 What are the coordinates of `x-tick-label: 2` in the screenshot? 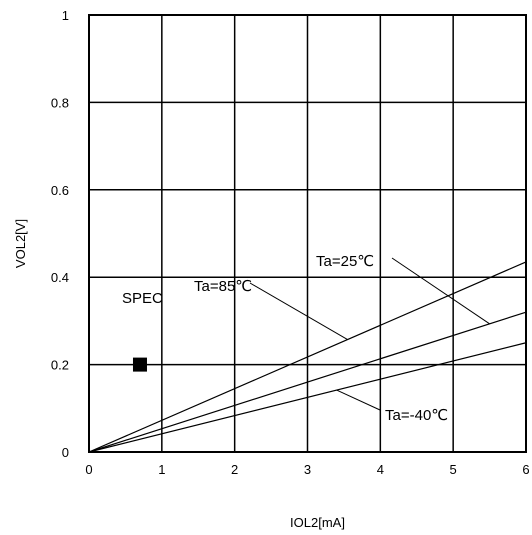 It's located at (234, 469).